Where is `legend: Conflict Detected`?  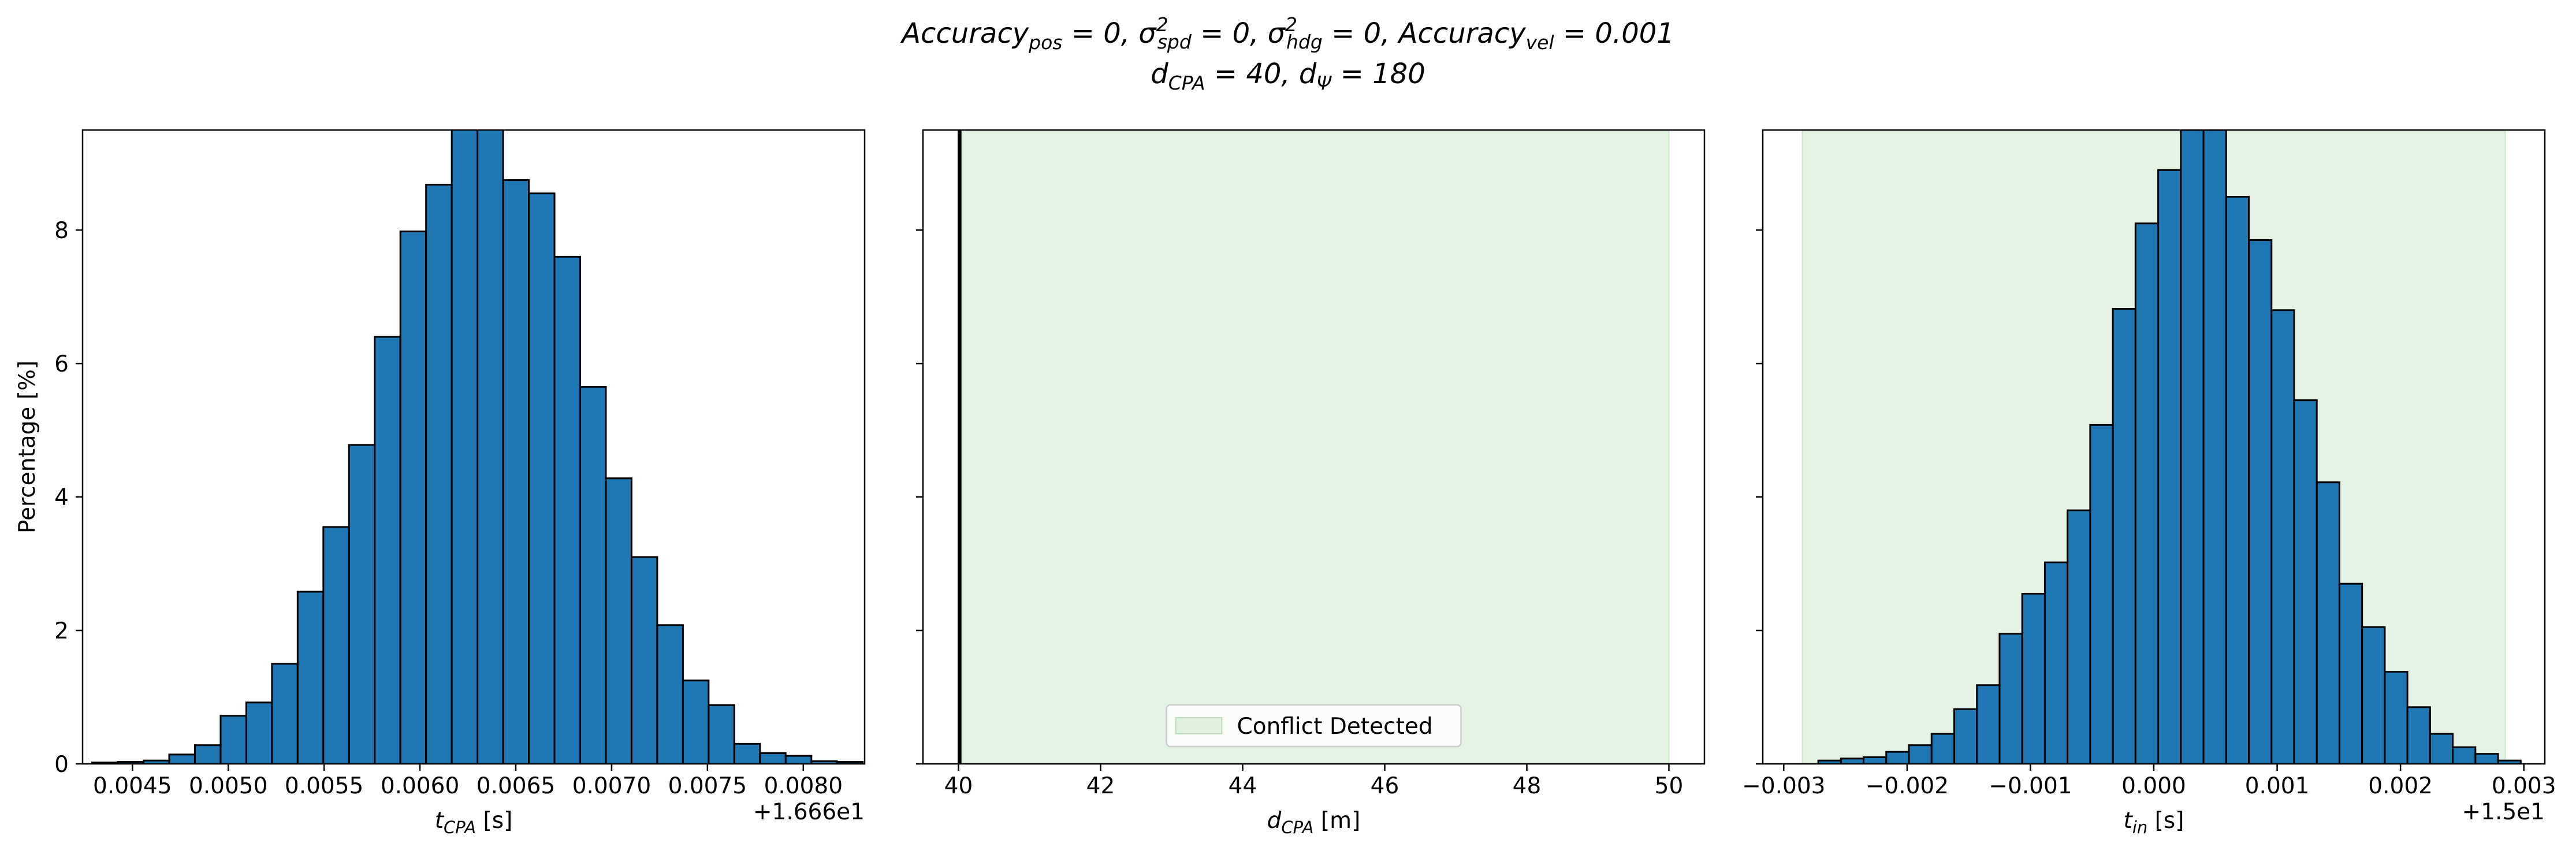 legend: Conflict Detected is located at coordinates (1314, 726).